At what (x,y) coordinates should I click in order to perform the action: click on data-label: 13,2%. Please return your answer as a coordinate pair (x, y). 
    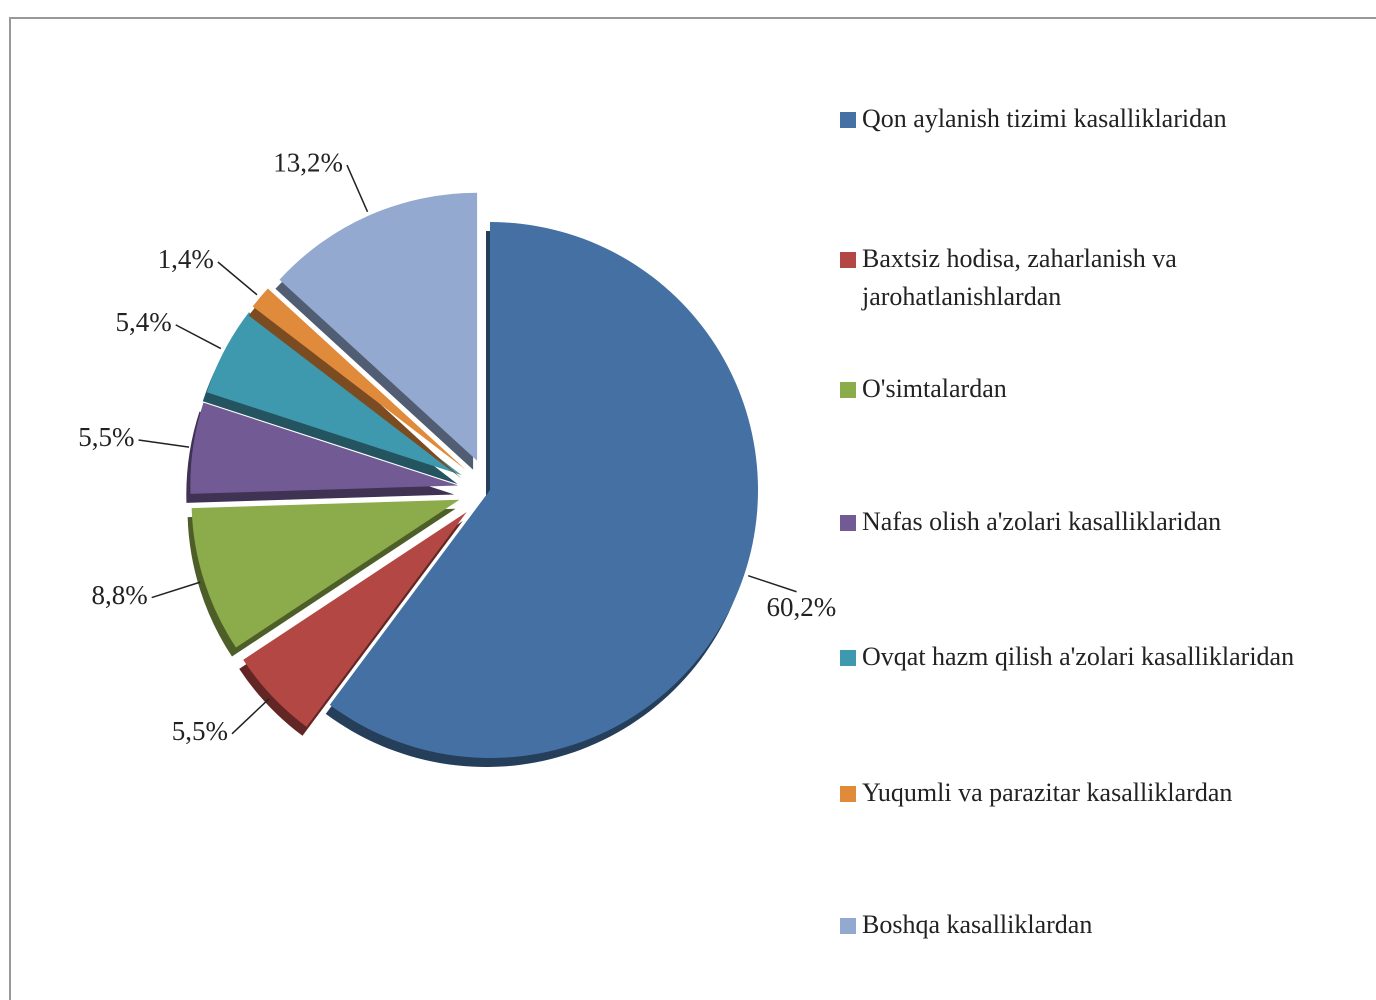
    Looking at the image, I should click on (308, 162).